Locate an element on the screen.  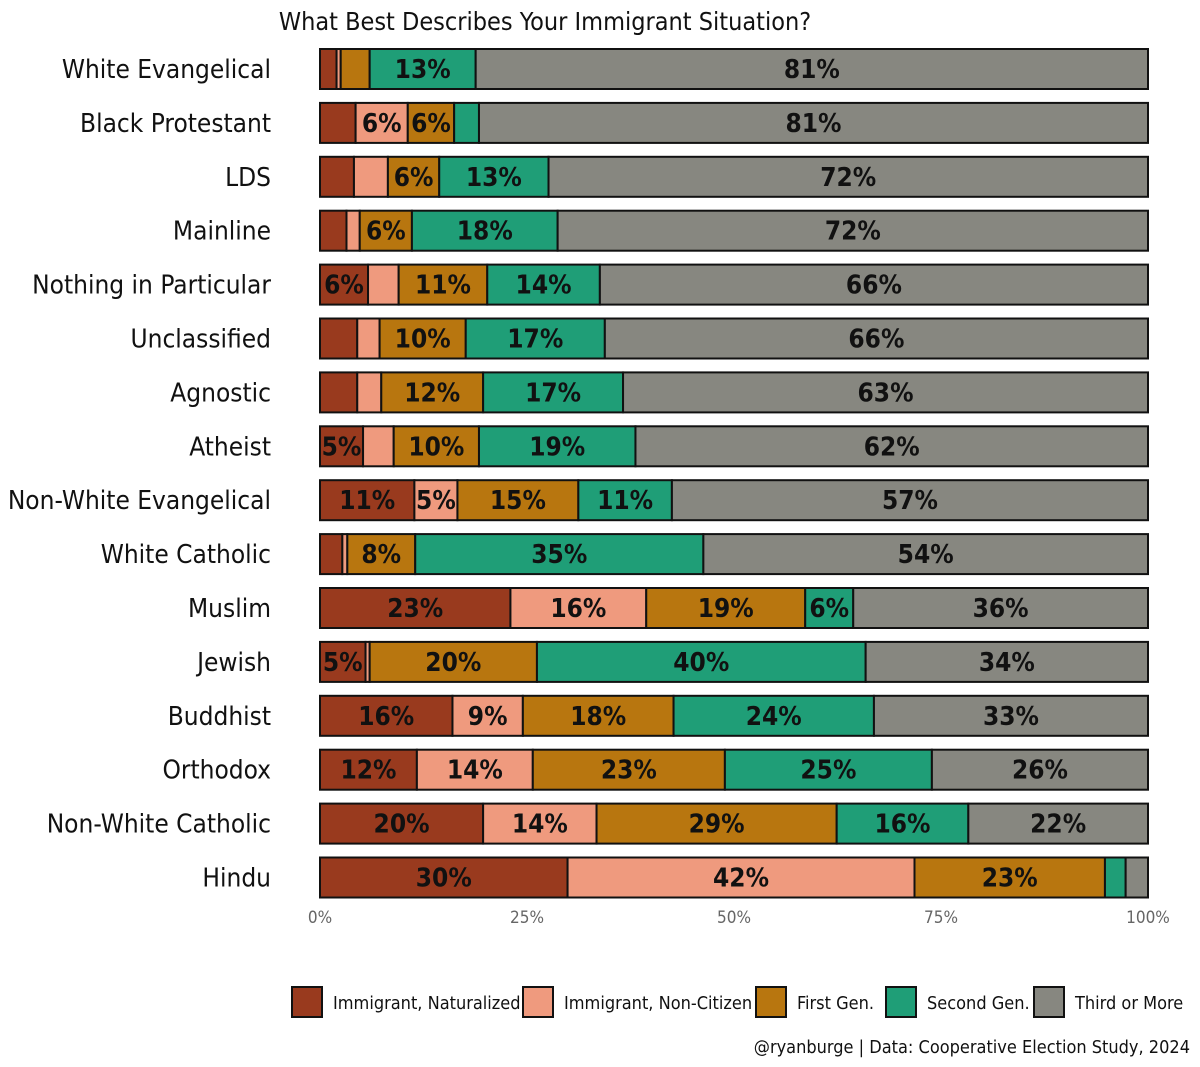
data-label: 34% is located at coordinates (1007, 663).